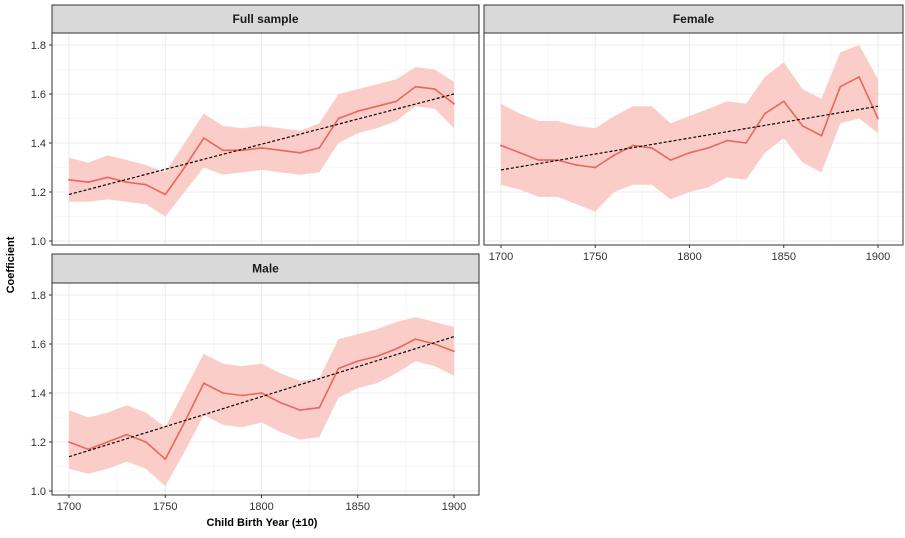 The height and width of the screenshot is (538, 905). I want to click on x-axis-title: Child Birth Year (±10), so click(262, 523).